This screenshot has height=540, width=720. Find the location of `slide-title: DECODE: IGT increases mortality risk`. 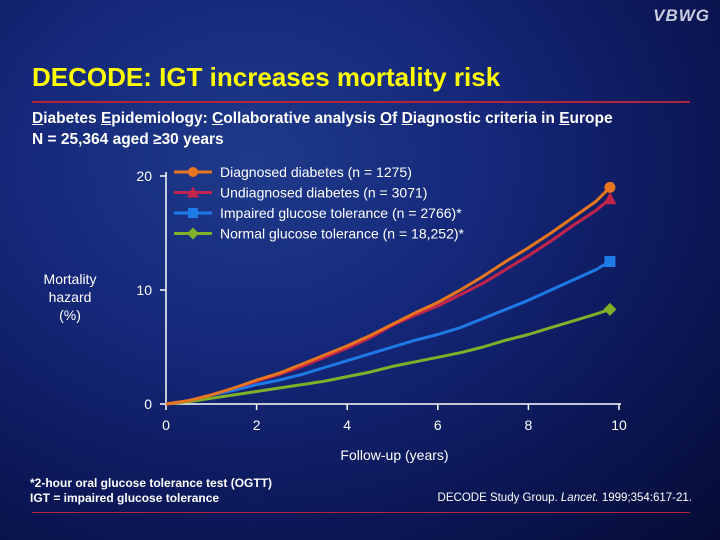

slide-title: DECODE: IGT increases mortality risk is located at coordinates (266, 77).